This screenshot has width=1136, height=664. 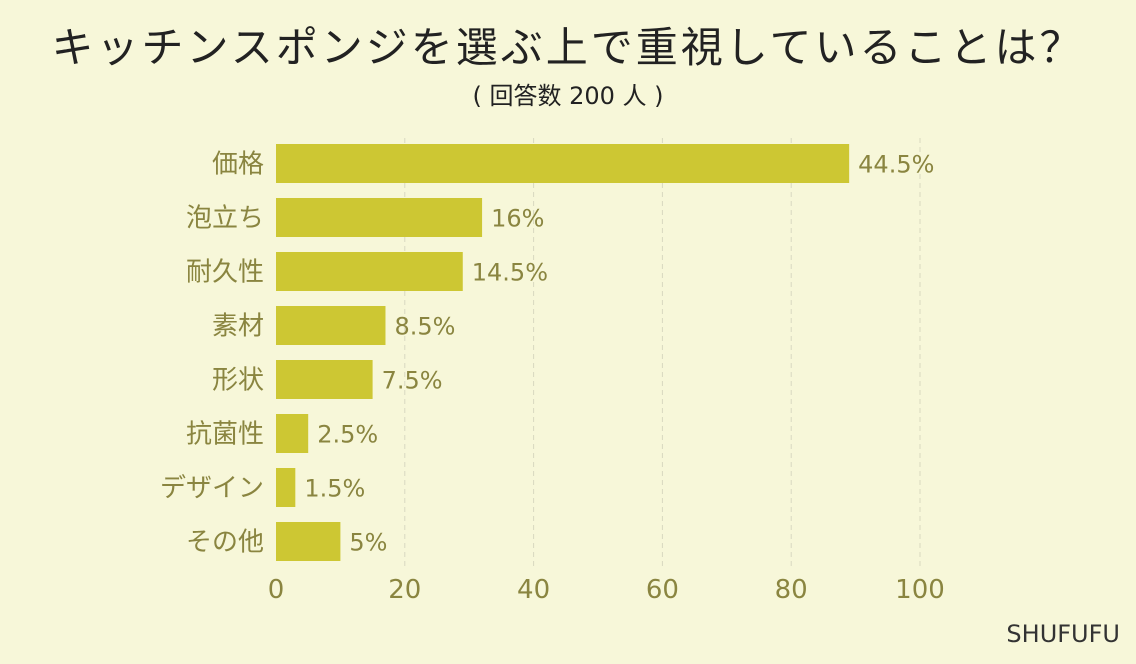 I want to click on category-label: 価格, so click(x=238, y=165).